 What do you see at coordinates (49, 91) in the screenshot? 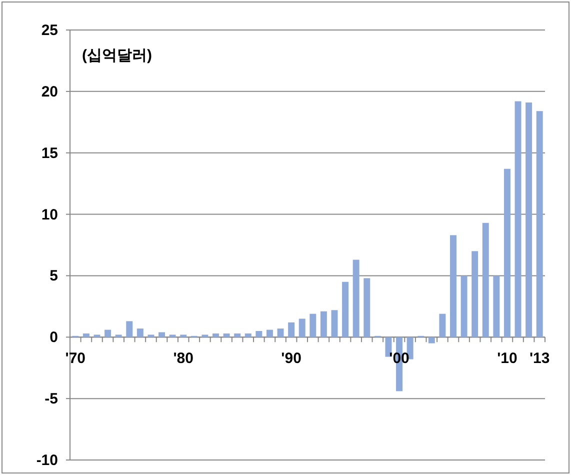
I see `y-tick-label: 20` at bounding box center [49, 91].